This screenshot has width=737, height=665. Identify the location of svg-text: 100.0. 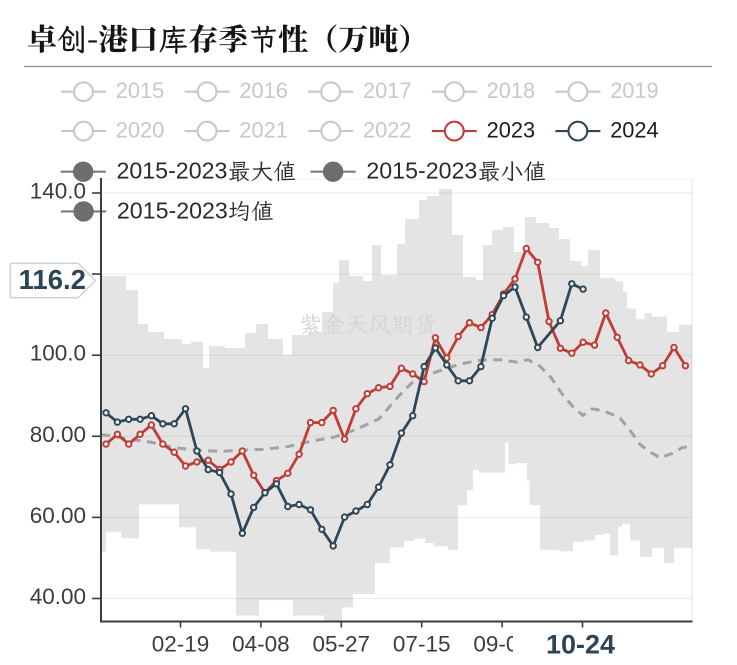
(58, 353).